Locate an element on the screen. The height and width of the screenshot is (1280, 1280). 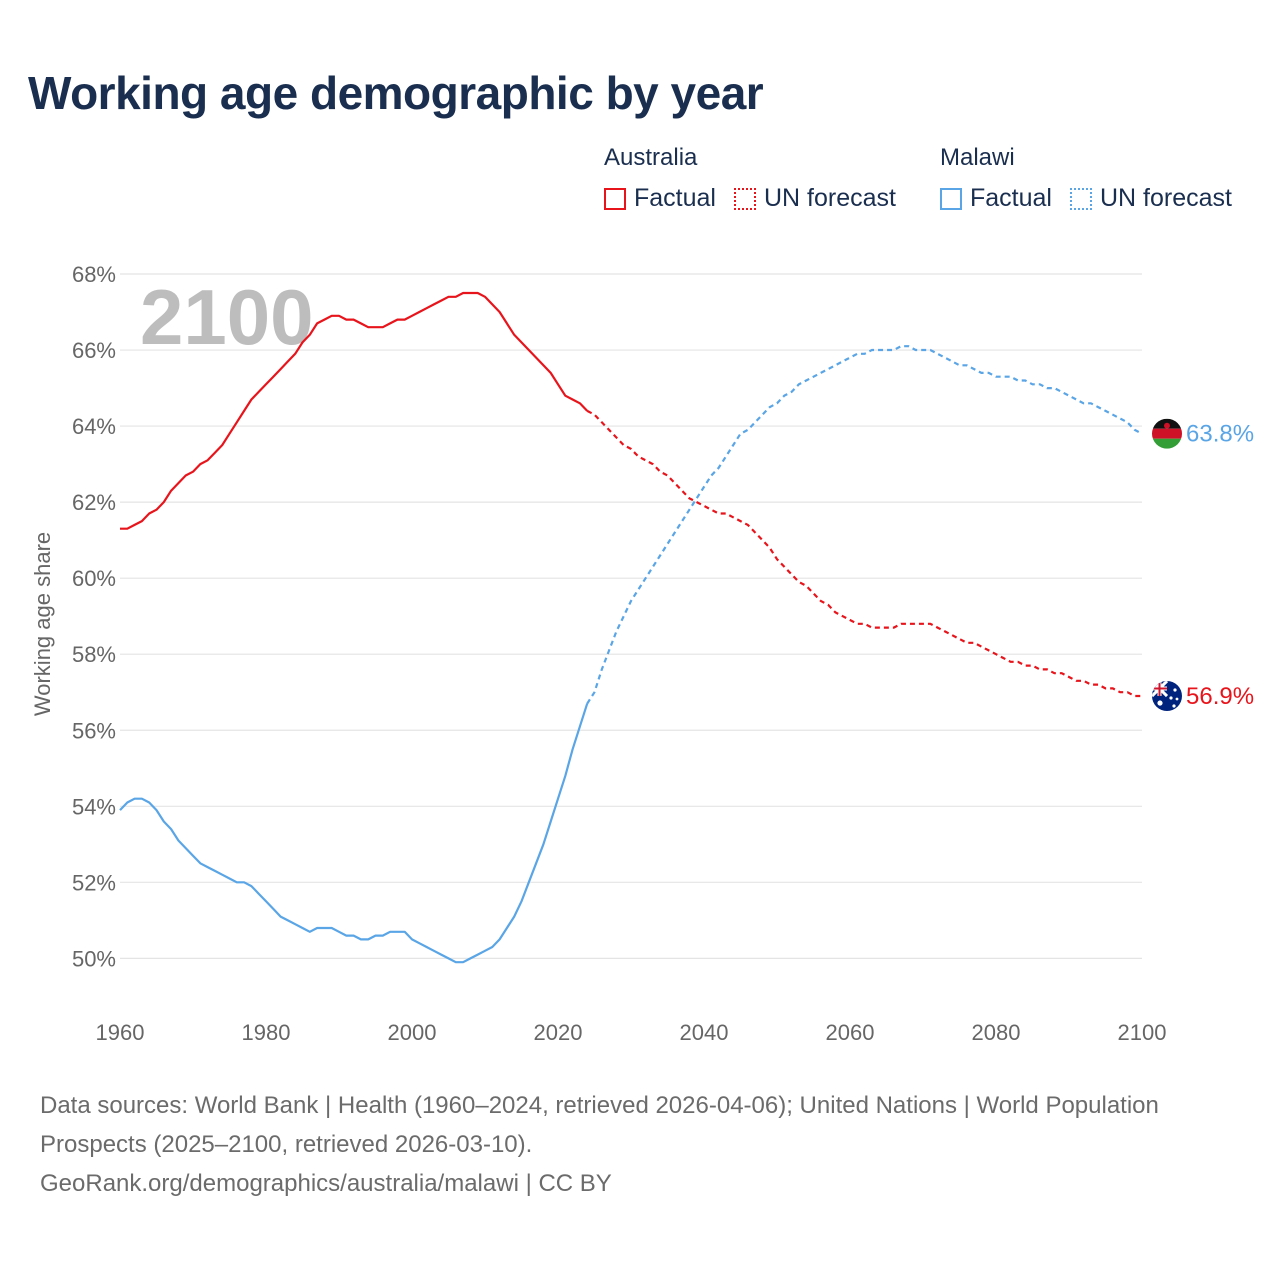
legend-item-australia-forecast: UN forecast is located at coordinates (814, 198).